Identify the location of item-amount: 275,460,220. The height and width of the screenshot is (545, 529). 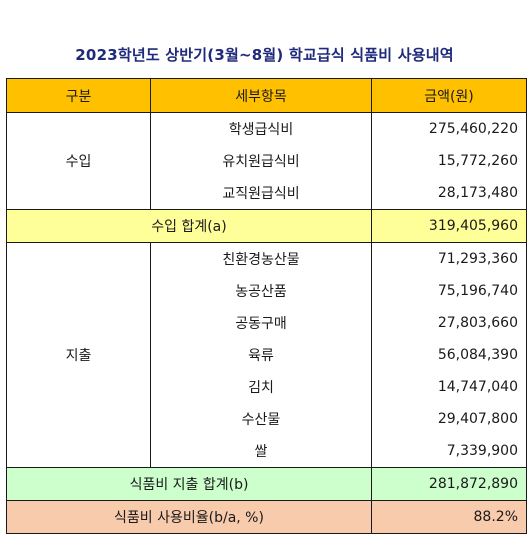
(449, 128).